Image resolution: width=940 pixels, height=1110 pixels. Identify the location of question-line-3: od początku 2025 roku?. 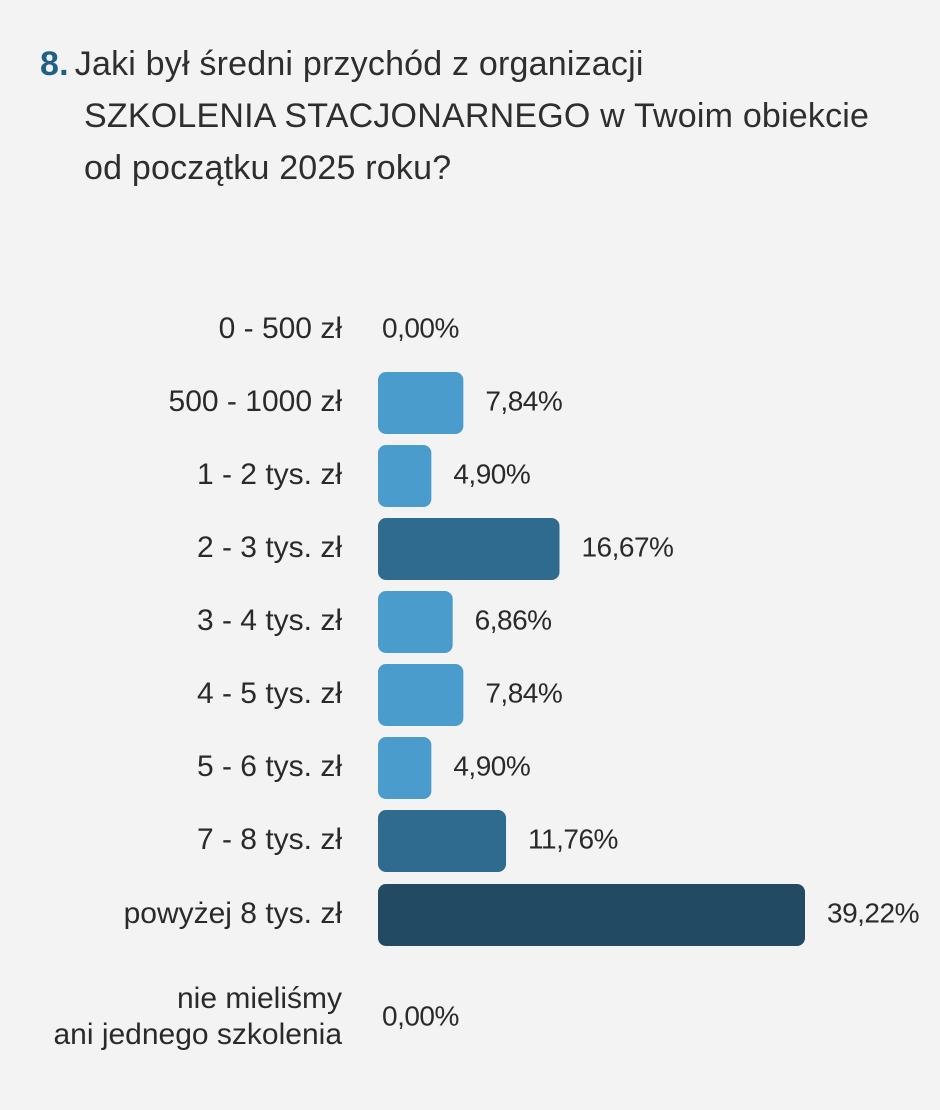
(268, 168).